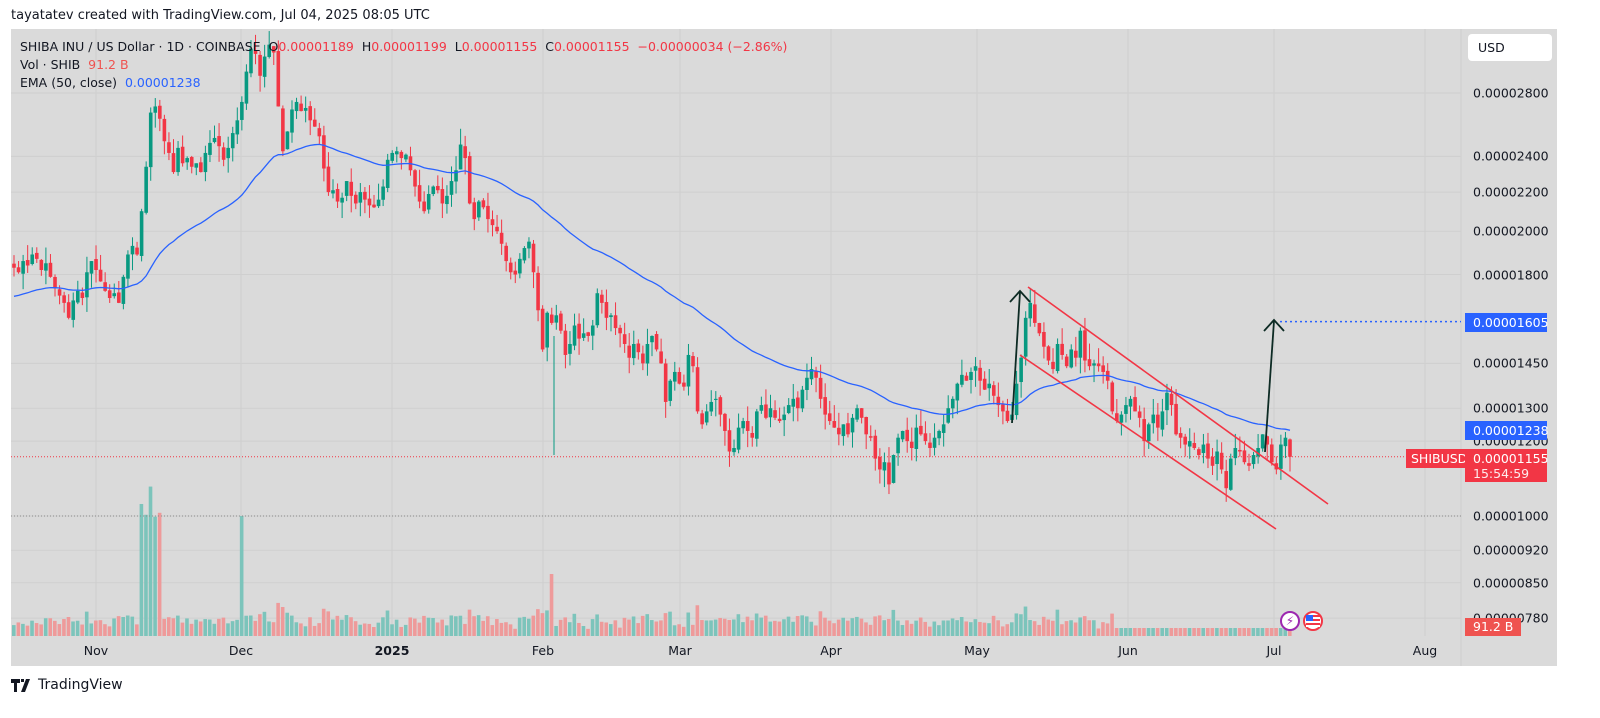 The image size is (1600, 718). What do you see at coordinates (1507, 322) in the screenshot?
I see `target-price-tag: 0.00001605` at bounding box center [1507, 322].